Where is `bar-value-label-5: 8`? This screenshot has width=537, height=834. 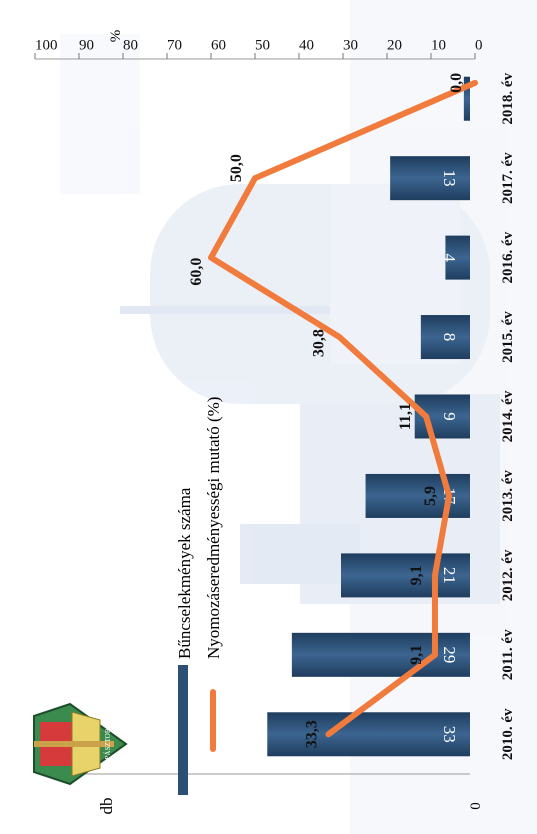 bar-value-label-5: 8 is located at coordinates (449, 337).